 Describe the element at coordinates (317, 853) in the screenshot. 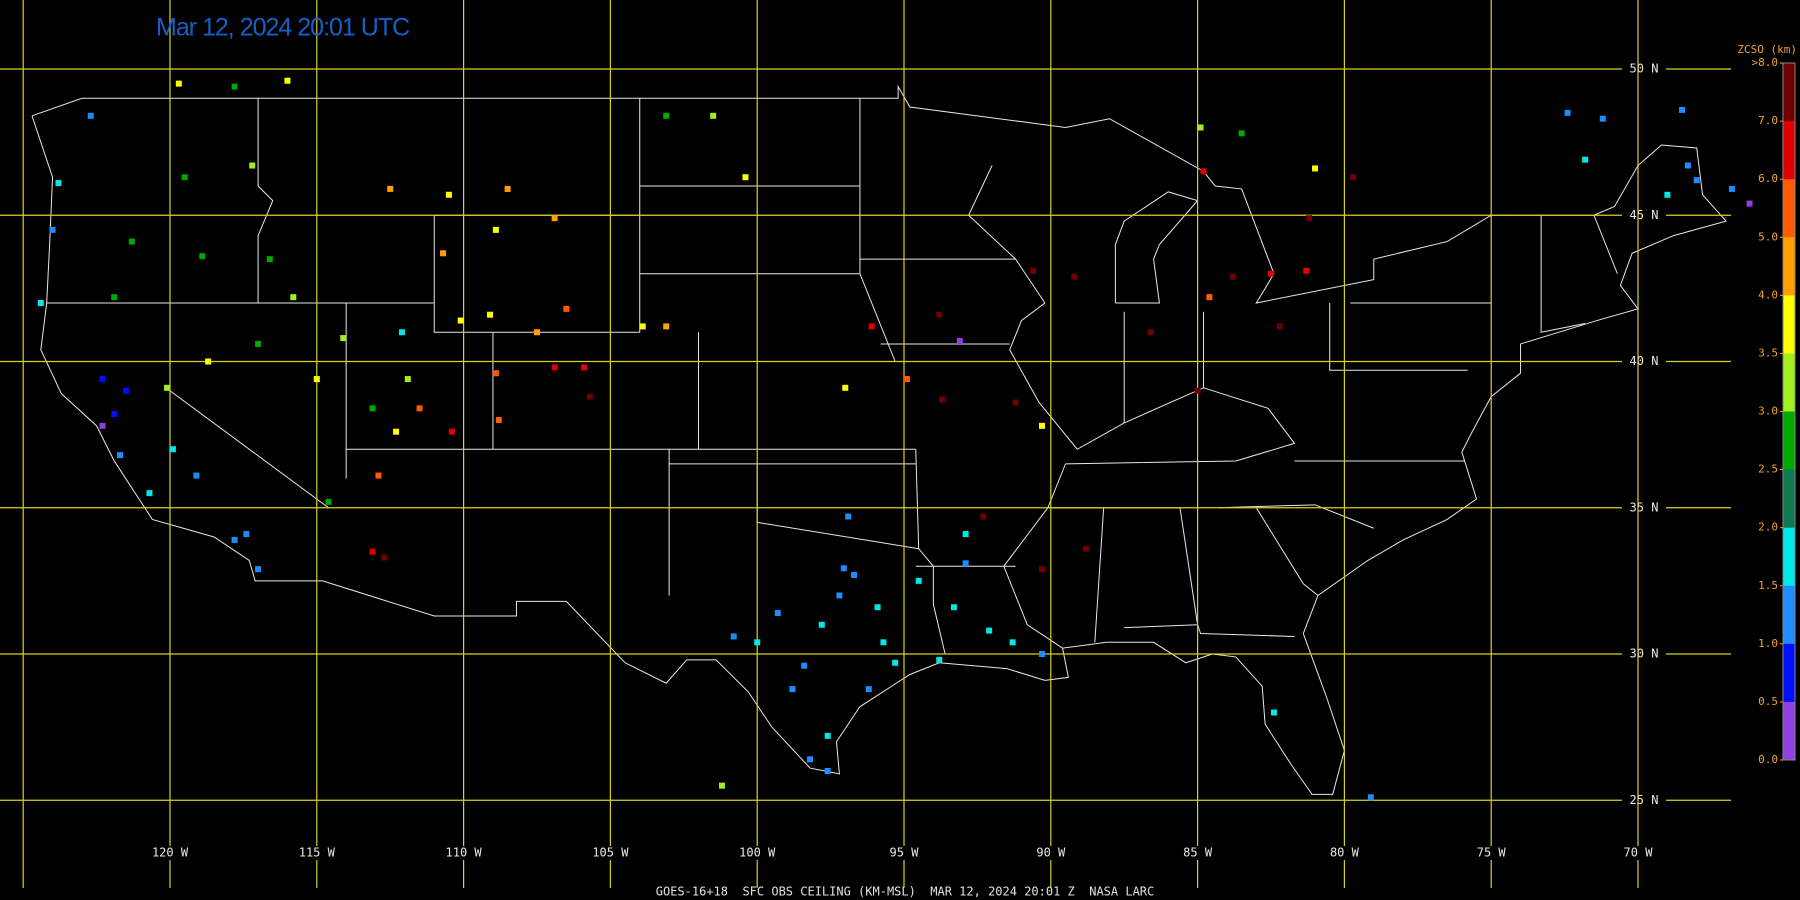

I see `lon-label: 115 W` at that location.